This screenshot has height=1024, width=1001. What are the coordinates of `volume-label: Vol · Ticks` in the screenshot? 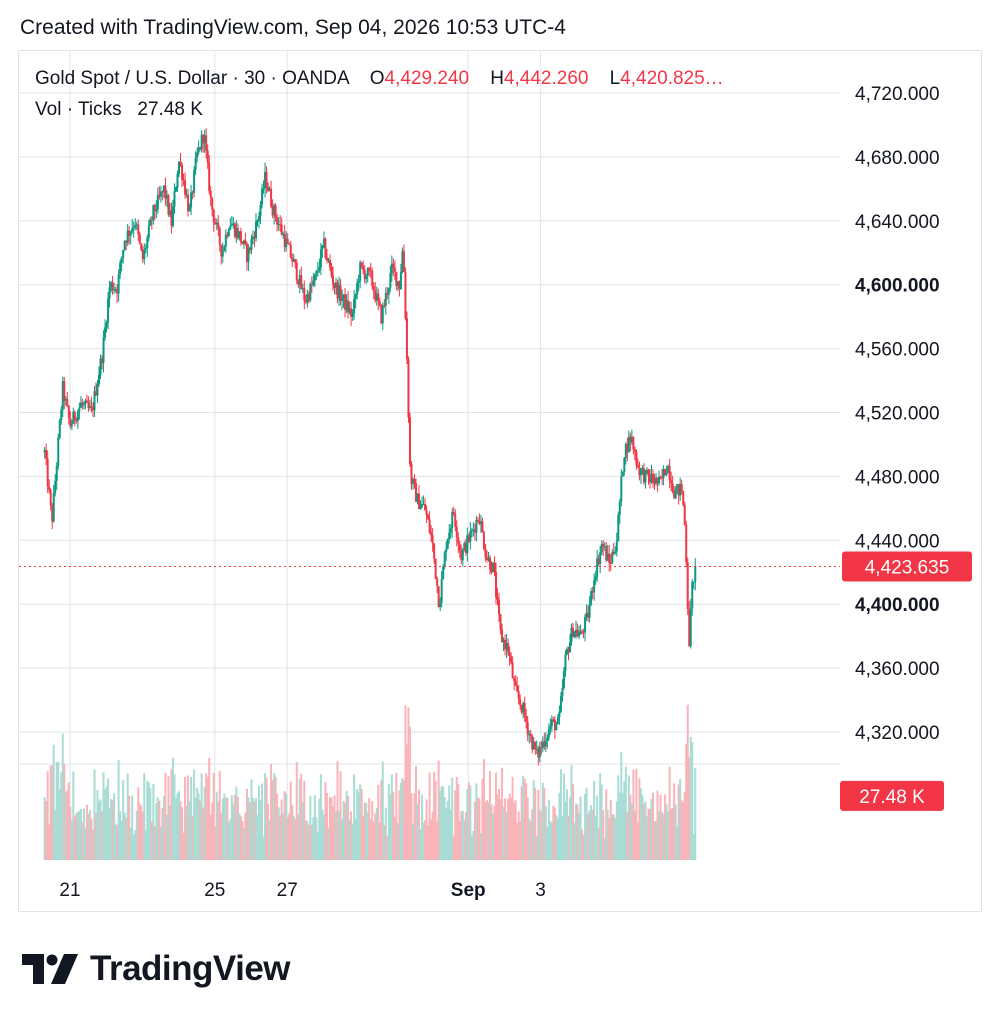 It's located at (78, 109).